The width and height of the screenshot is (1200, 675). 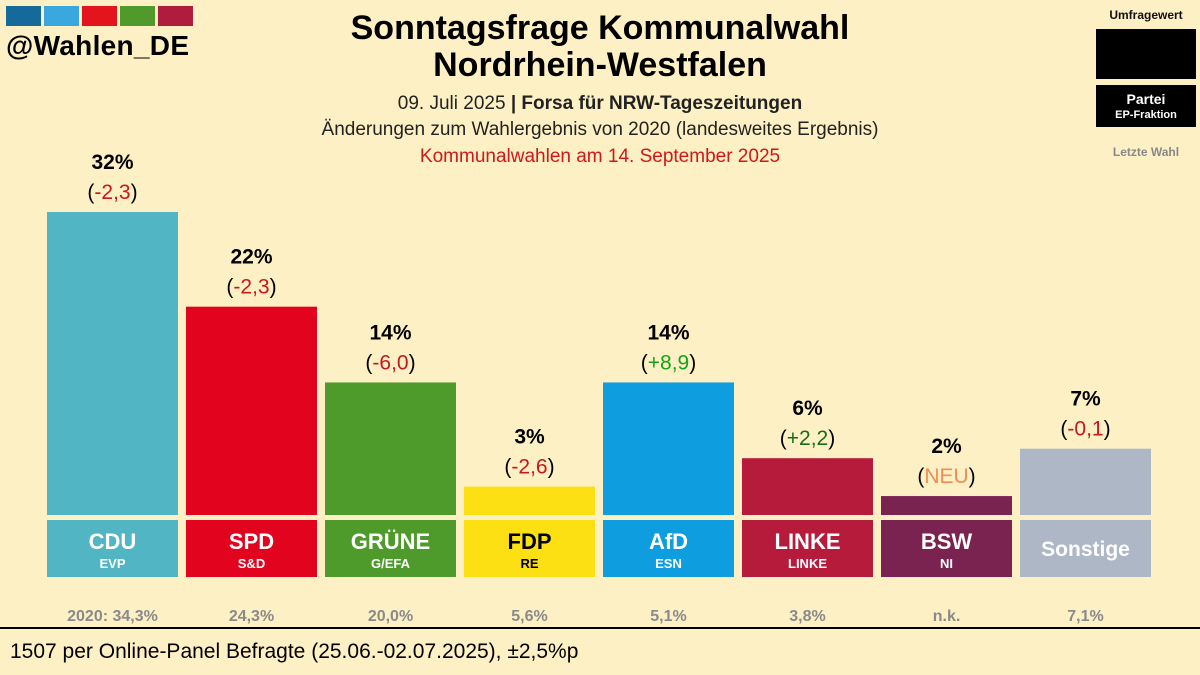 I want to click on last-election-sonstige: 7,1%, so click(x=1085, y=616).